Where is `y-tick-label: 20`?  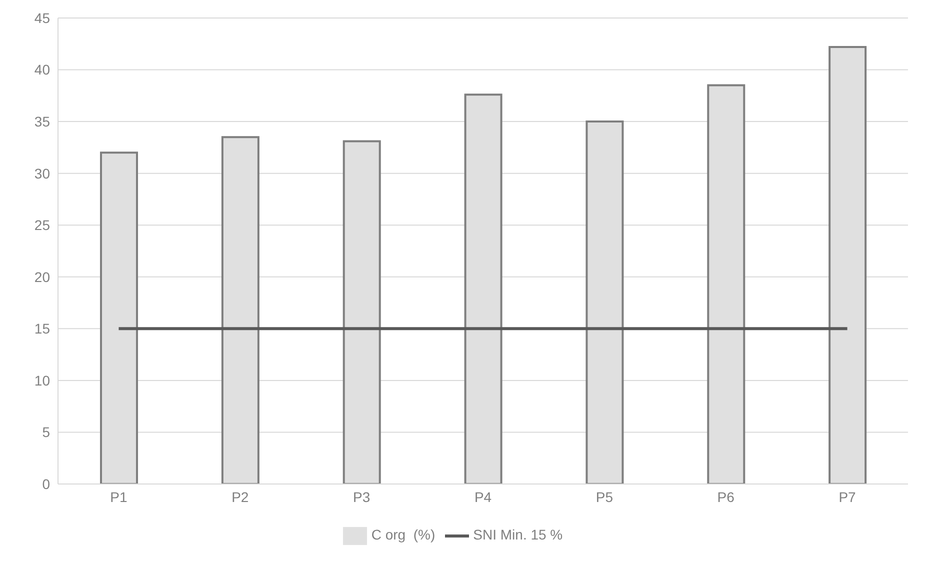
y-tick-label: 20 is located at coordinates (42, 276).